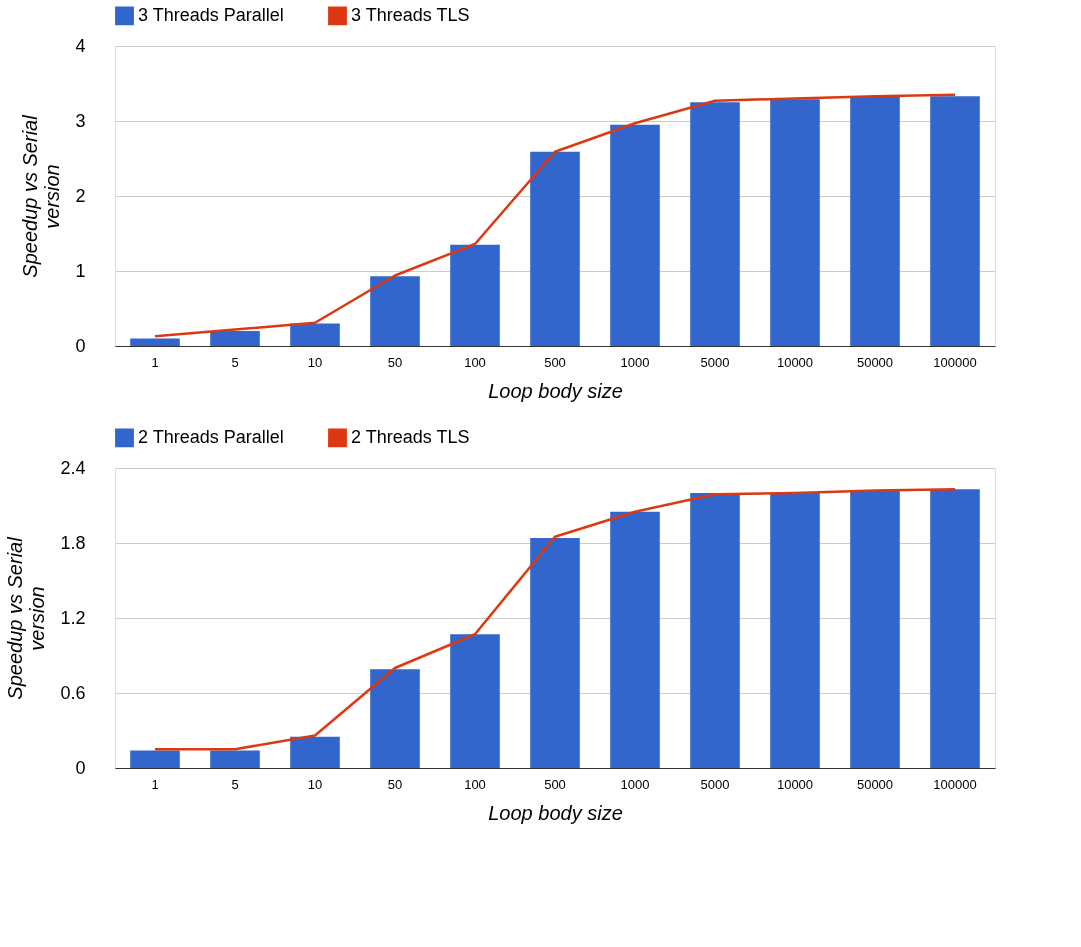 The image size is (1081, 947). I want to click on y-tick-label: 4, so click(80, 45).